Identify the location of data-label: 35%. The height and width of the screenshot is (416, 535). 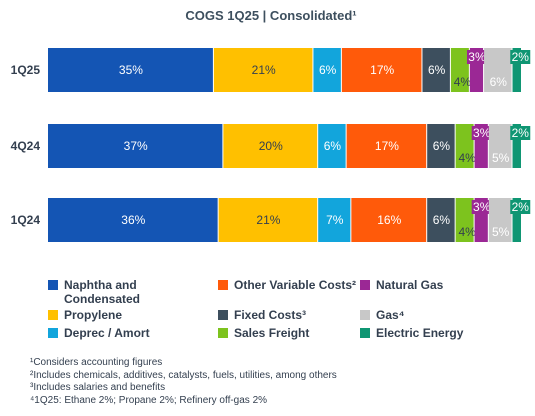
(131, 70).